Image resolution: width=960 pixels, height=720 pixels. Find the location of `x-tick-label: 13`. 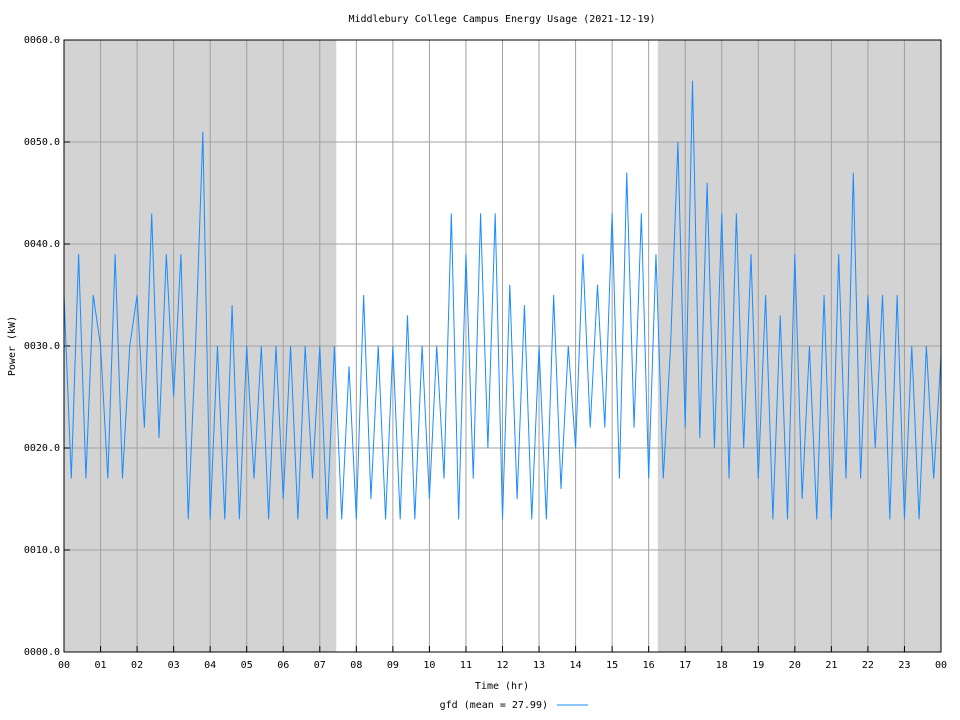

x-tick-label: 13 is located at coordinates (539, 665).